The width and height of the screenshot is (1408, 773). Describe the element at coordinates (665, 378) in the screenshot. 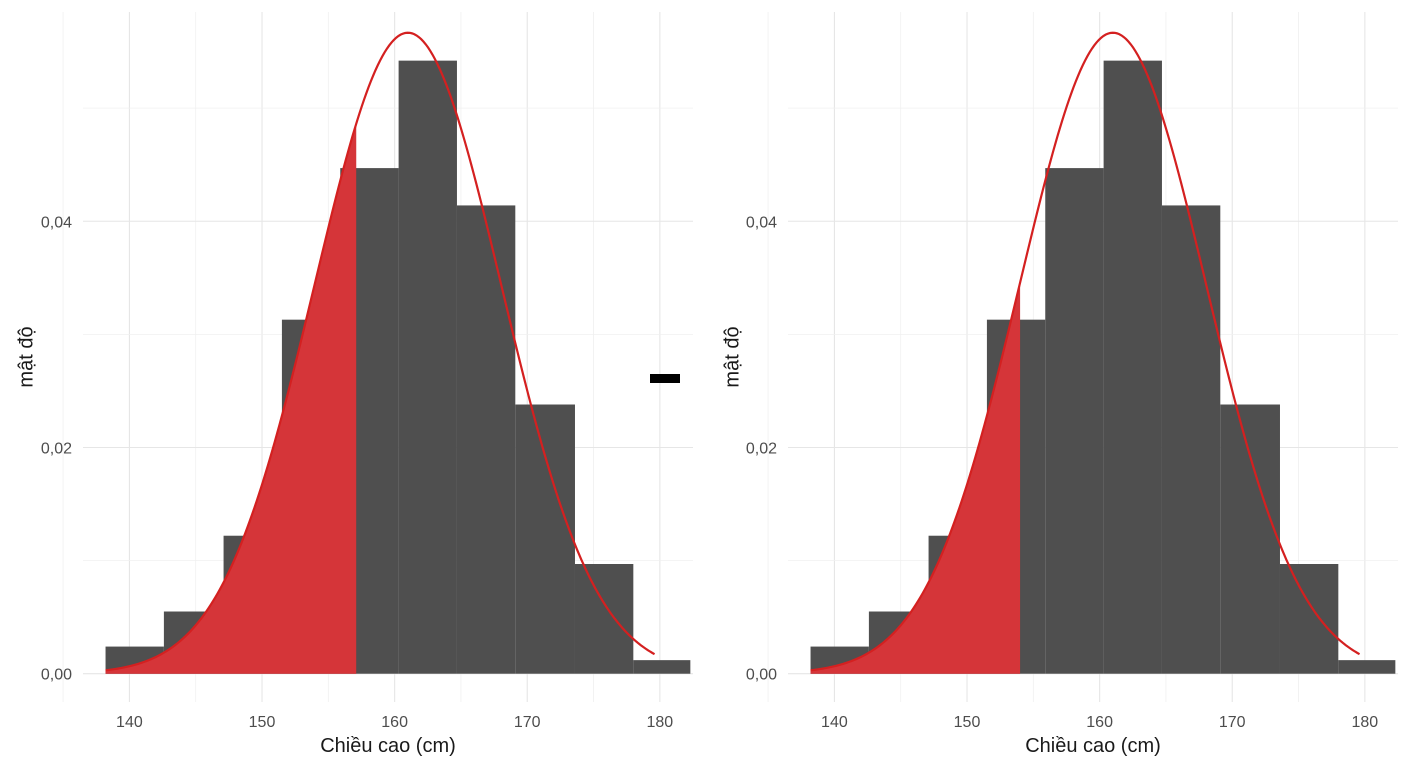

I see `minus-sign` at that location.